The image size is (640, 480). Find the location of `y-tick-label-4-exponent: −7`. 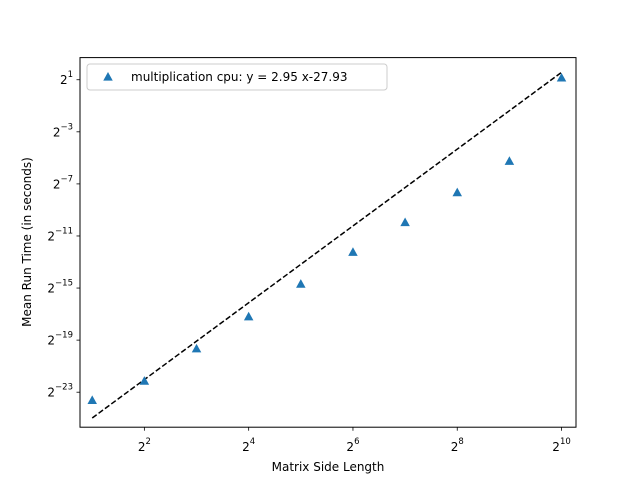

y-tick-label-4-exponent: −7 is located at coordinates (66, 179).